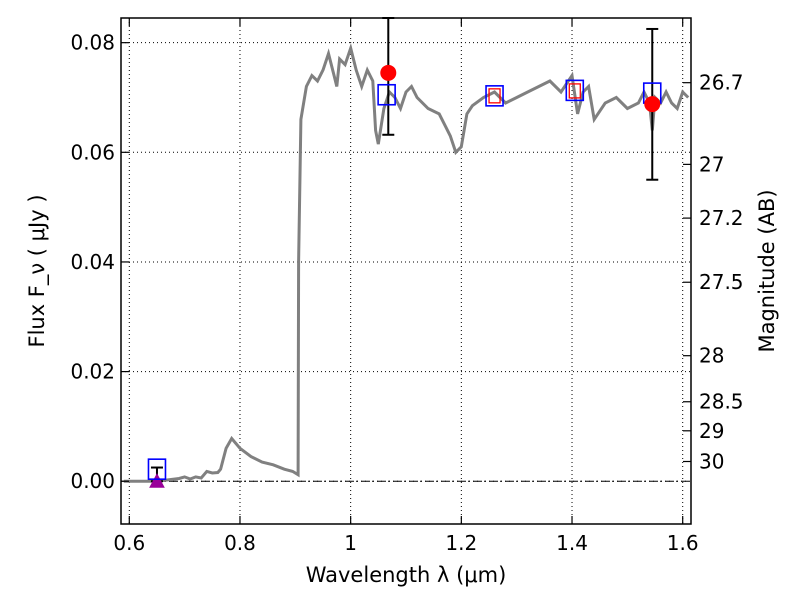  What do you see at coordinates (711, 462) in the screenshot?
I see `right-tick-label: 30` at bounding box center [711, 462].